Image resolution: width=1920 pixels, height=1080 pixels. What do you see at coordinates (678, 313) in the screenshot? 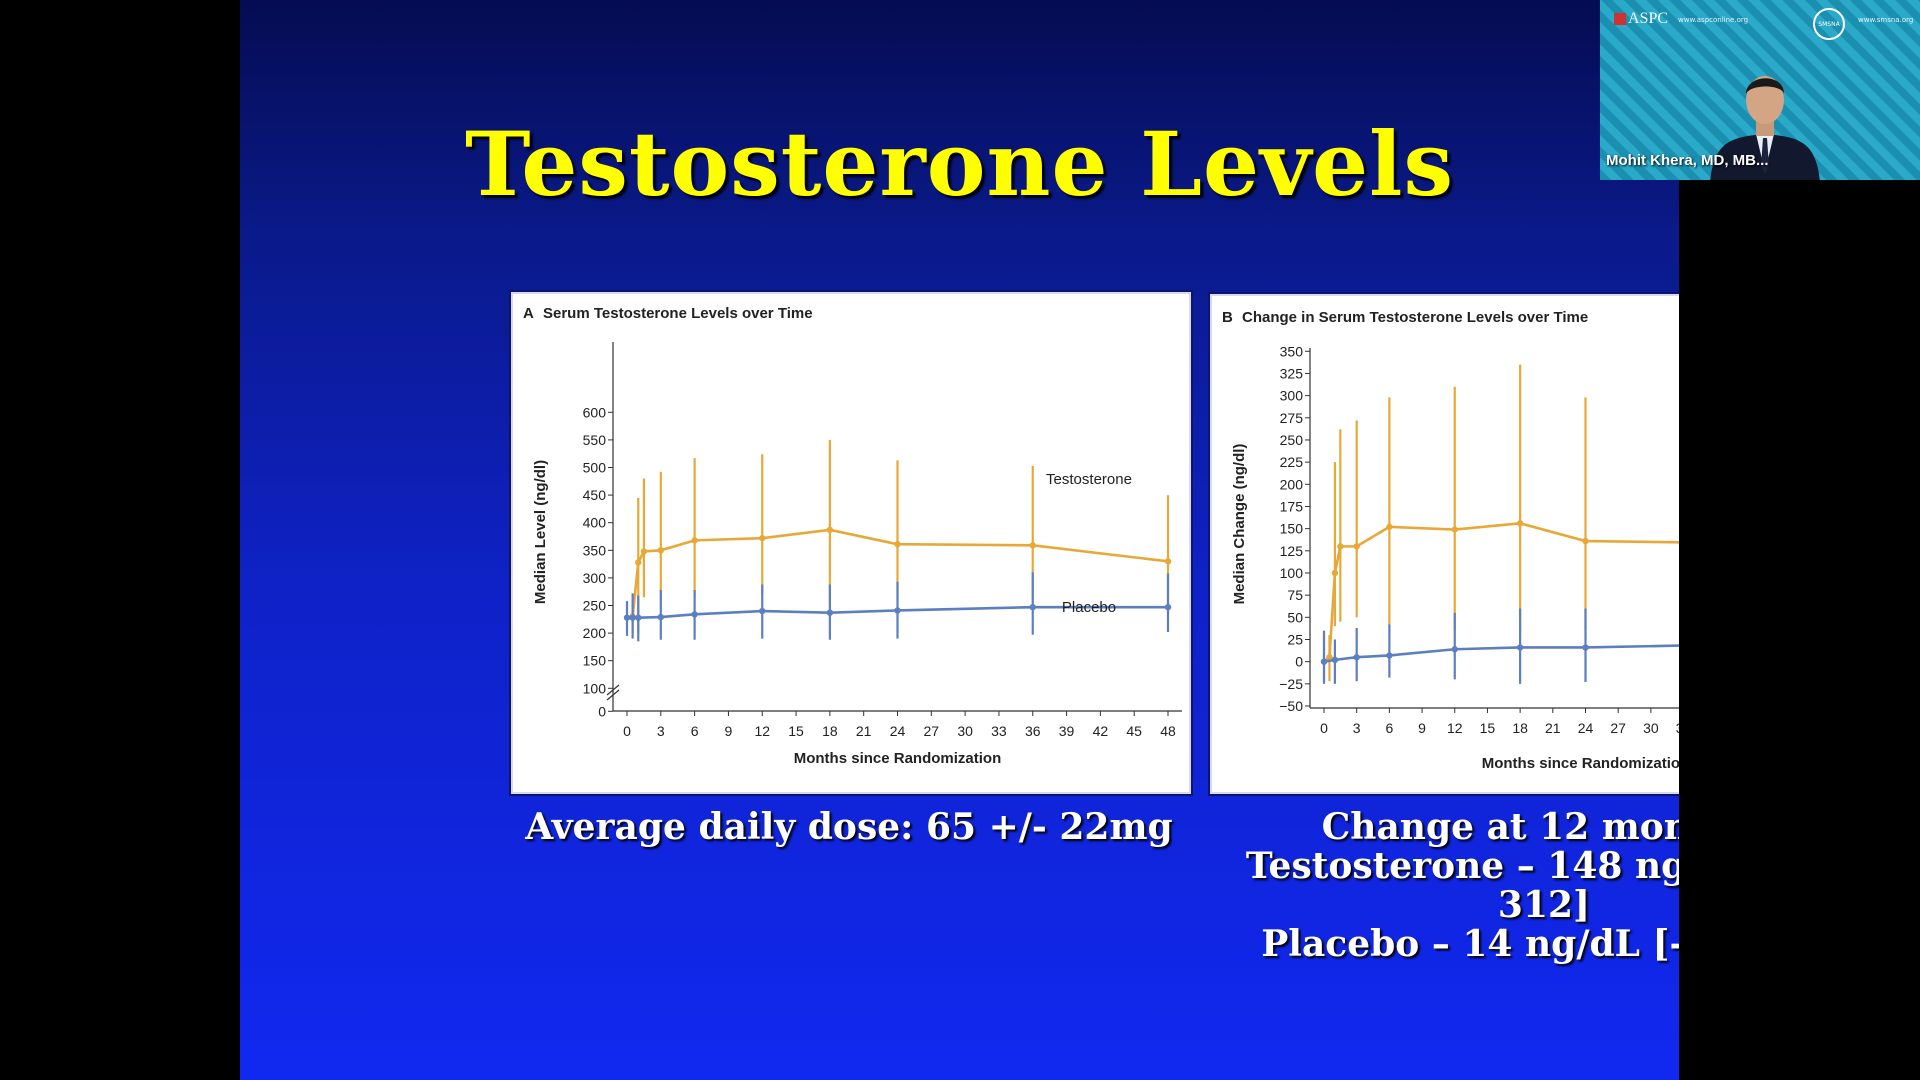
I see `chart-title: Serum Testosterone Levels over Time` at bounding box center [678, 313].